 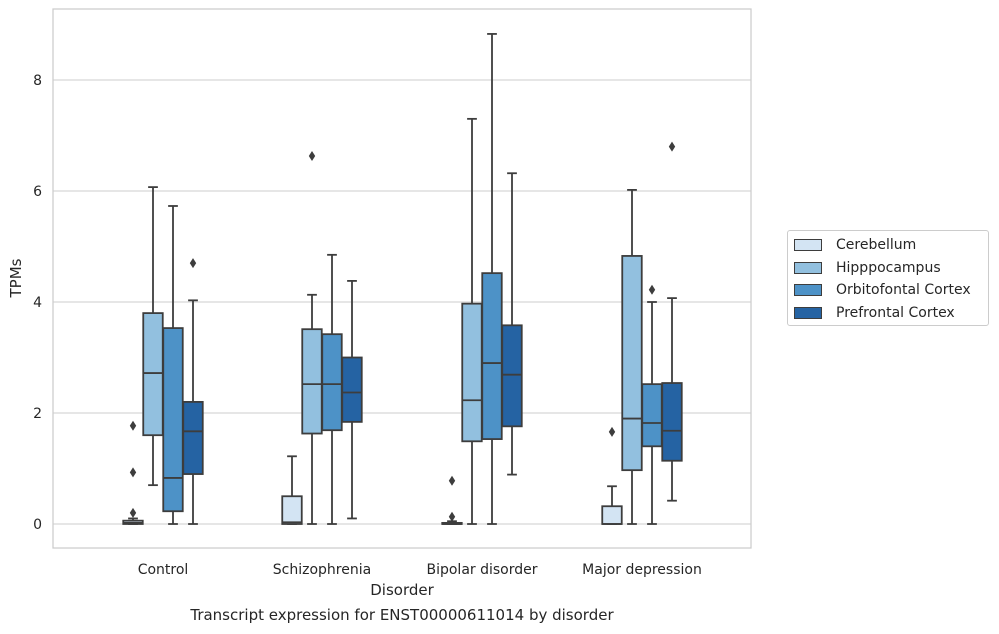 I want to click on y-tick-label: 4, so click(x=37, y=303).